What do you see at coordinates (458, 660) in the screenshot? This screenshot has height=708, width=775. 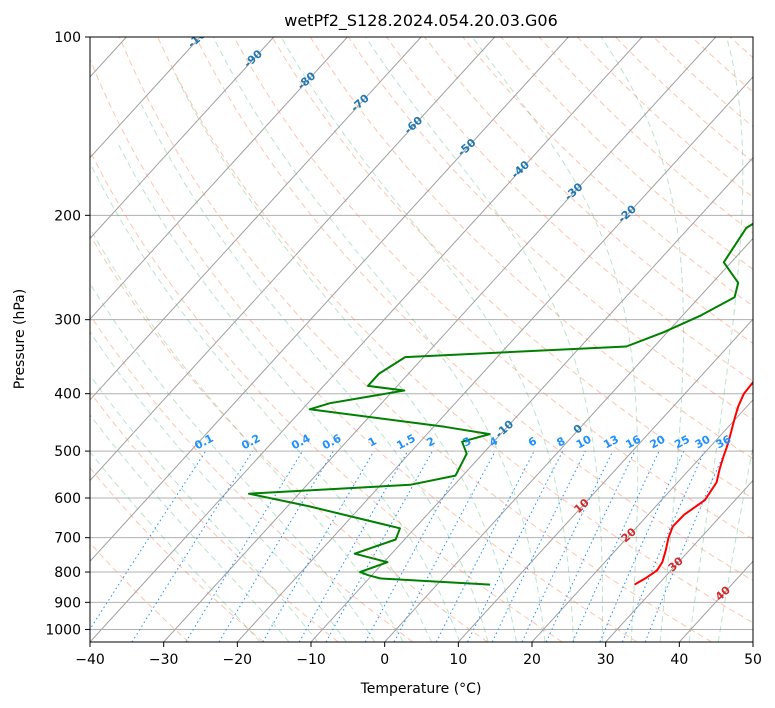 I see `x-tick-label: 10` at bounding box center [458, 660].